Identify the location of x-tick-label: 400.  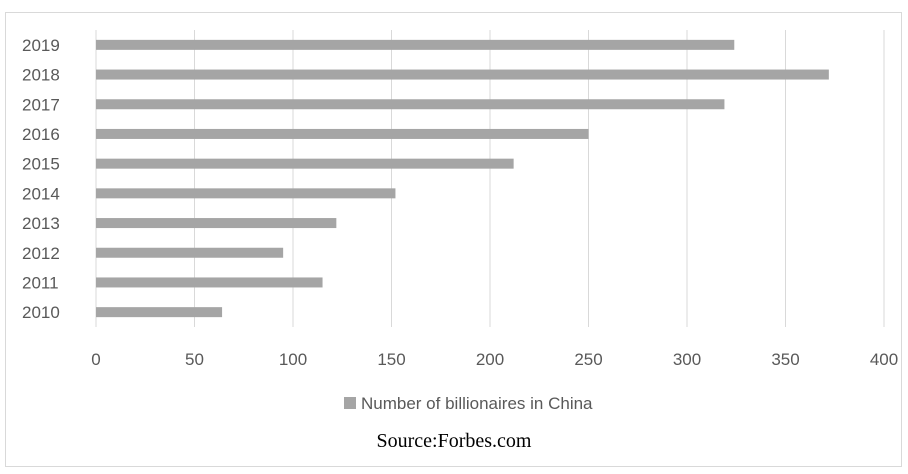
(884, 359).